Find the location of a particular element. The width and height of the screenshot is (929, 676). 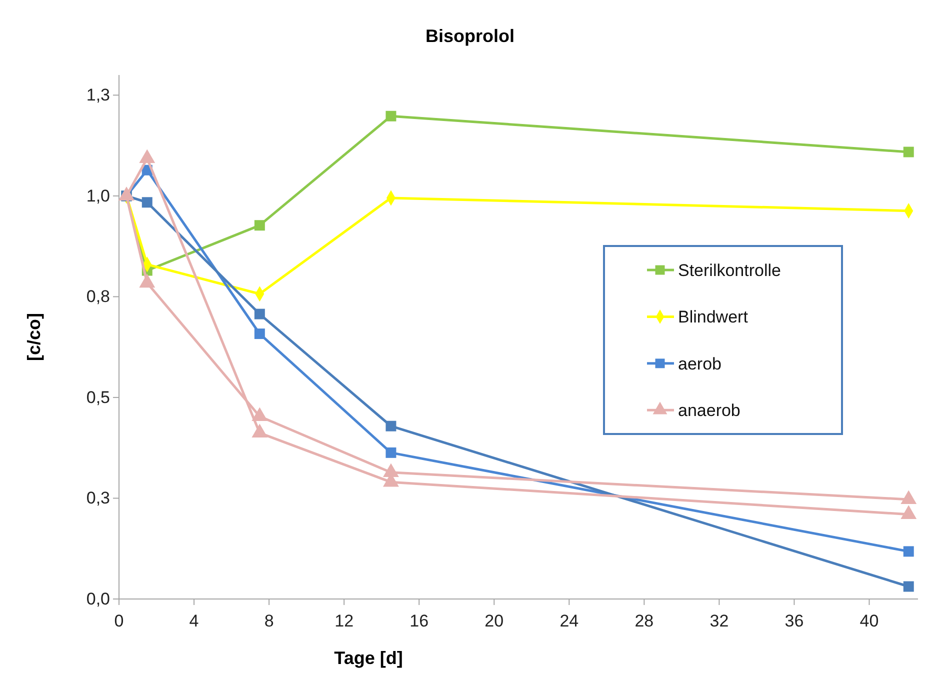

x-tick-label: 12 is located at coordinates (344, 621).